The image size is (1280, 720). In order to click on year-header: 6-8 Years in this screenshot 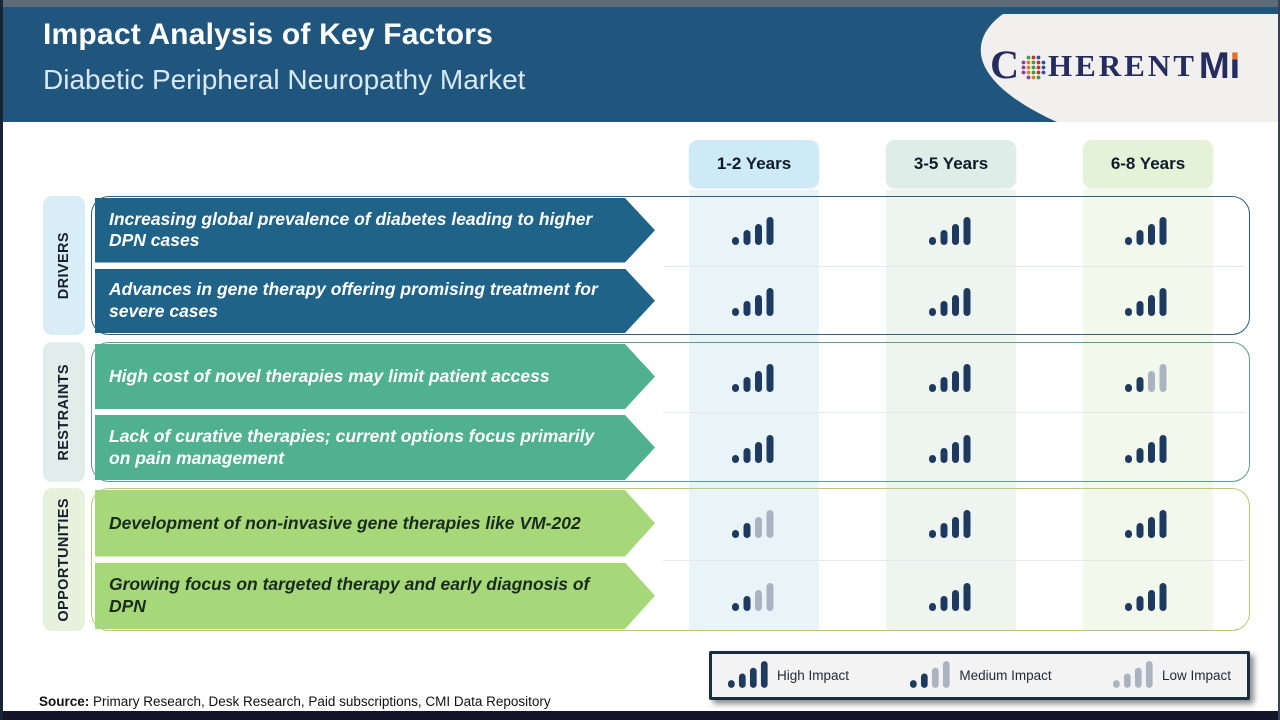, I will do `click(1148, 164)`.